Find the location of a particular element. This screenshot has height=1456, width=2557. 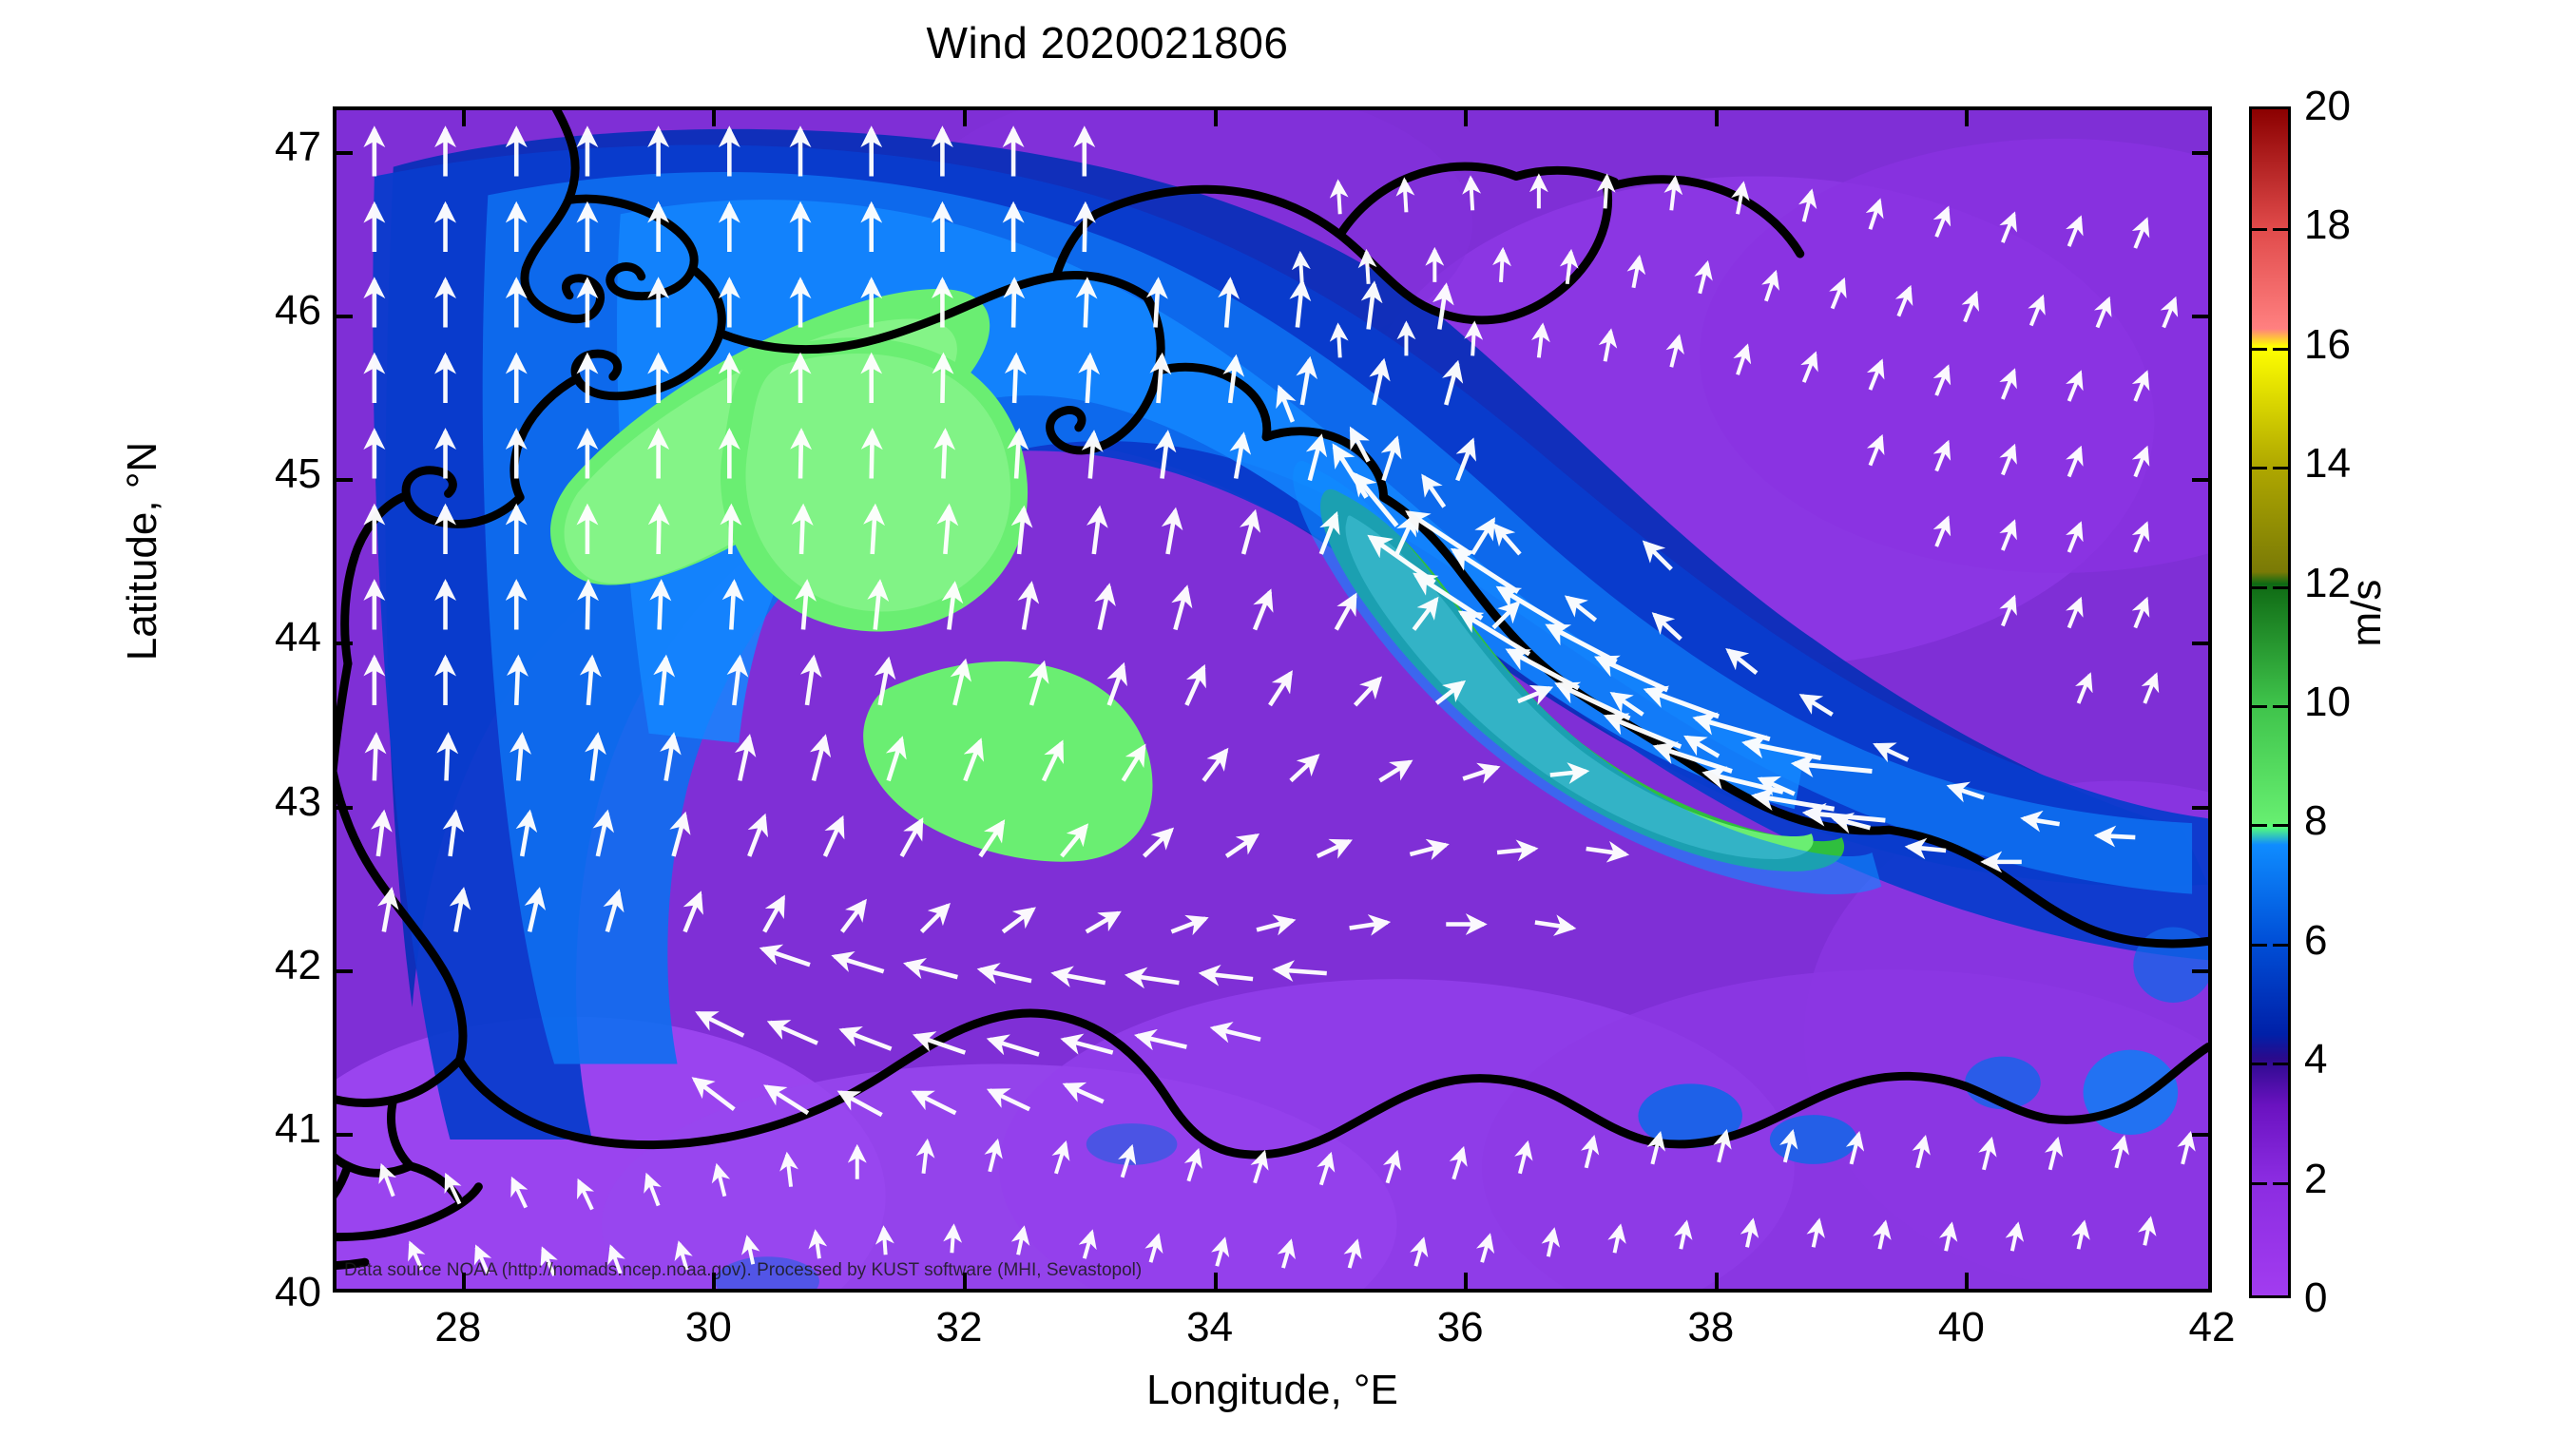

y-tick-label: 46 is located at coordinates (298, 311).